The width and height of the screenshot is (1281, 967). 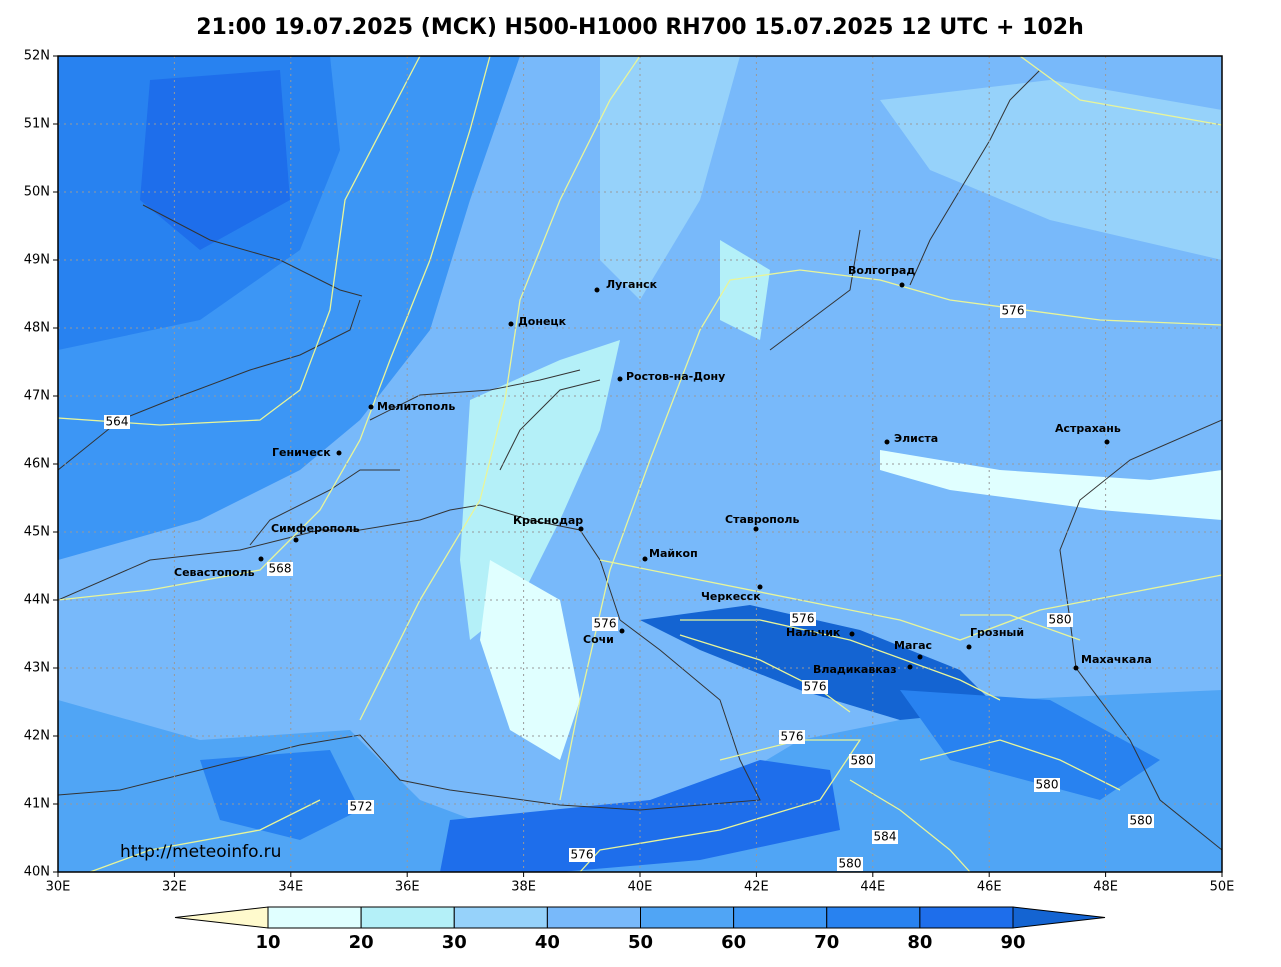 What do you see at coordinates (1222, 887) in the screenshot?
I see `lon-label: 50E` at bounding box center [1222, 887].